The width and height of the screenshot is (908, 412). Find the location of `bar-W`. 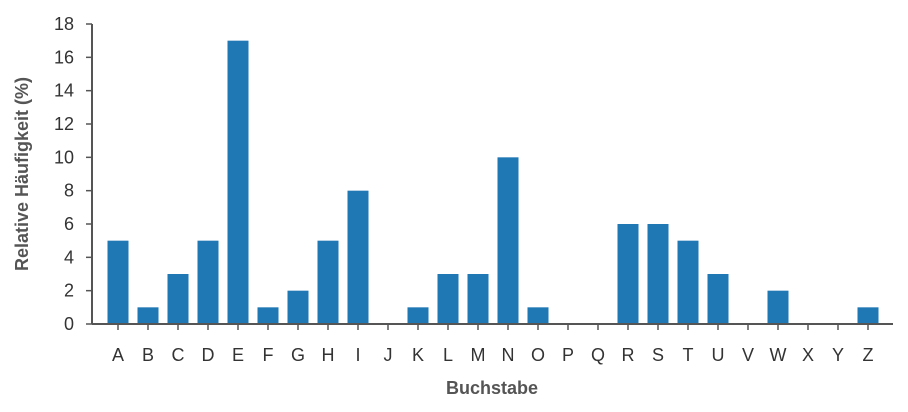

bar-W is located at coordinates (778, 307).